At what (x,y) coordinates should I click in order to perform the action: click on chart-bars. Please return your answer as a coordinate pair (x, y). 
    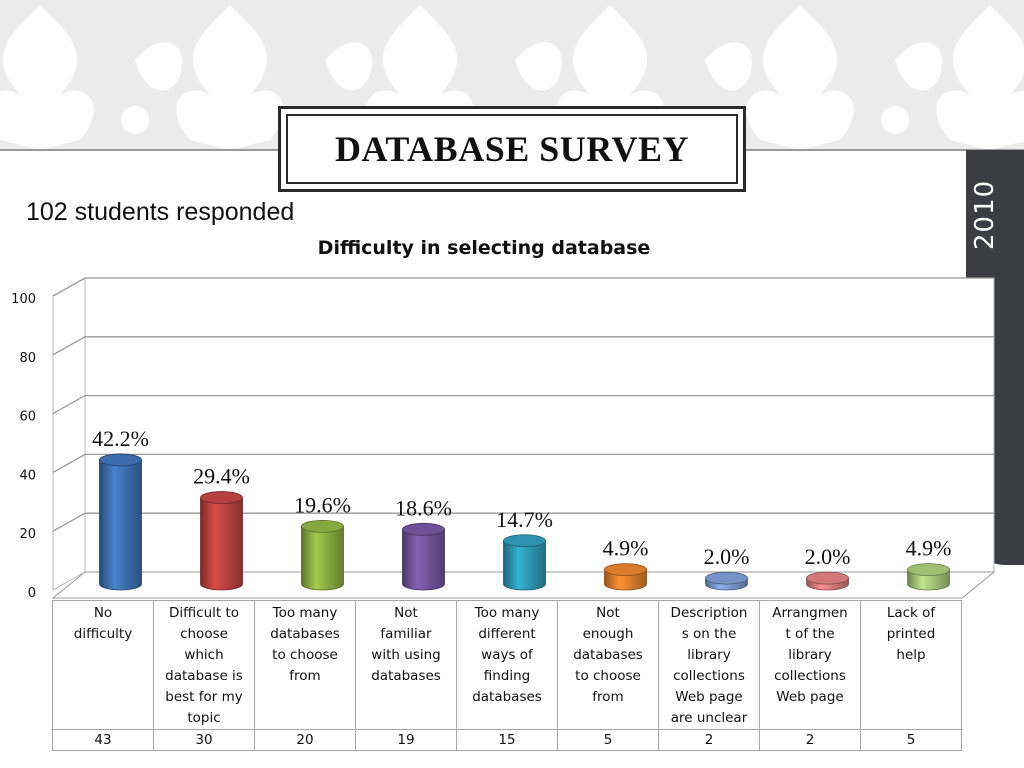
    Looking at the image, I should click on (524, 522).